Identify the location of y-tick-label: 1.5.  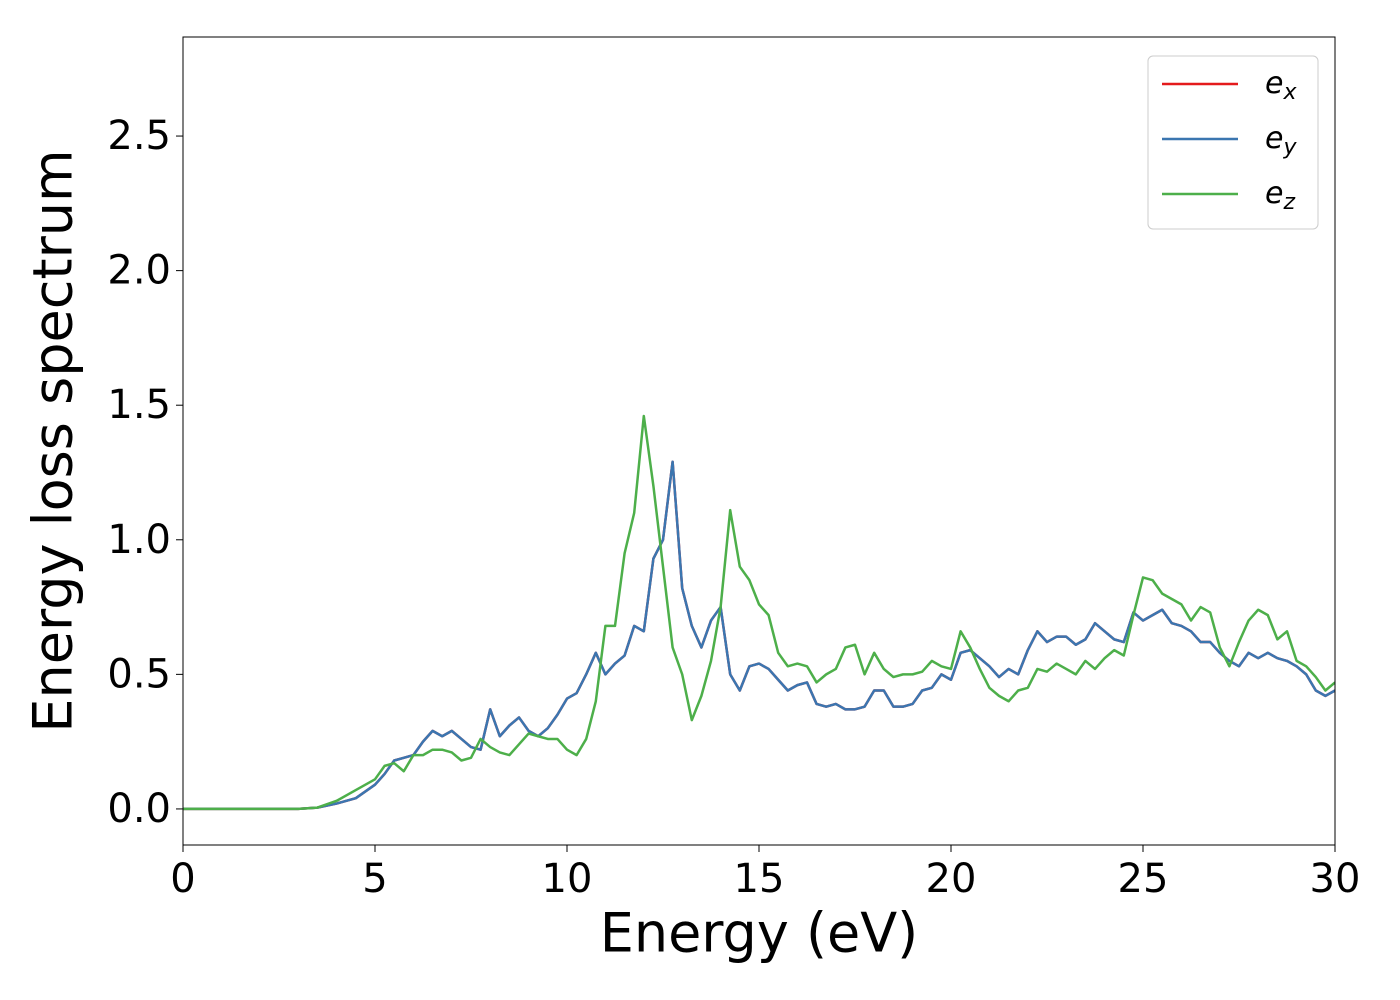
(139, 405).